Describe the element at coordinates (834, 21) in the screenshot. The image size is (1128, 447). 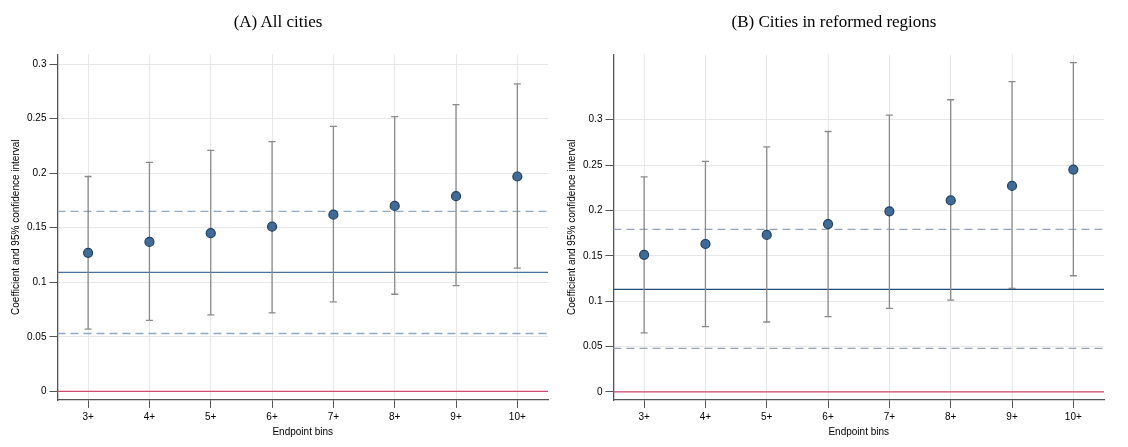
I see `chart-title: (B) Cities in reformed regions` at that location.